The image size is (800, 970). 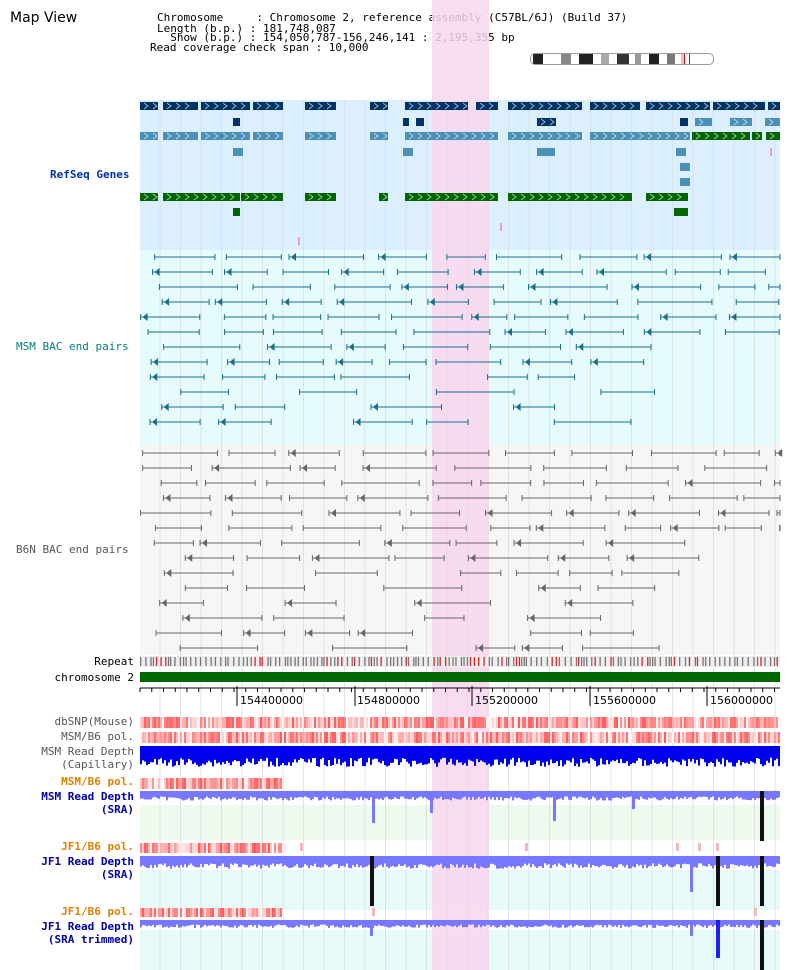 What do you see at coordinates (72, 549) in the screenshot?
I see `b6n-bac-label: B6N BAC end pairs` at bounding box center [72, 549].